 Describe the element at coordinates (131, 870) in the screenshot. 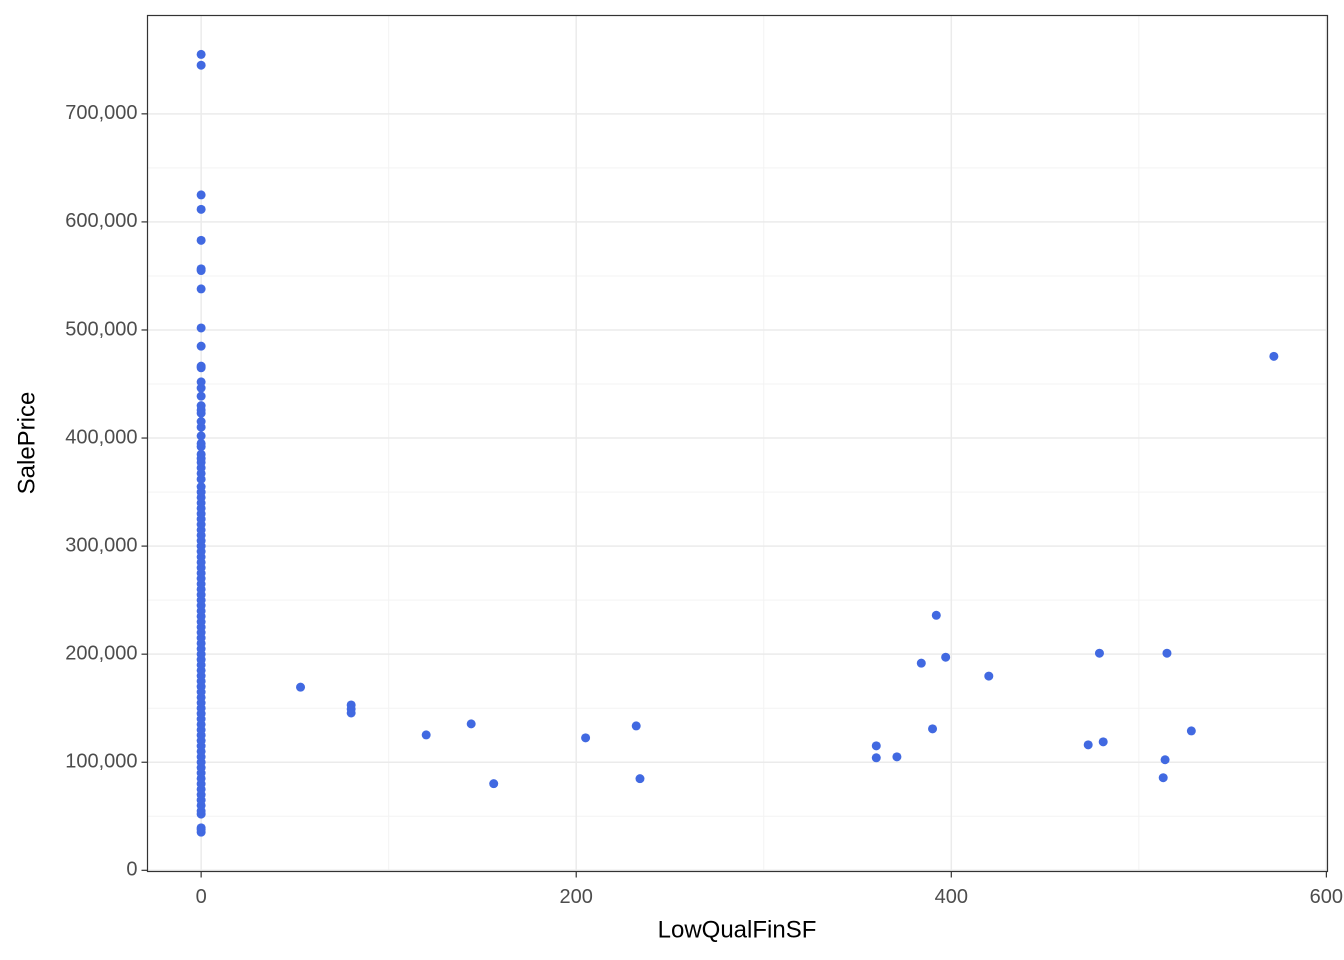

I see `y-tick-label: 0` at that location.